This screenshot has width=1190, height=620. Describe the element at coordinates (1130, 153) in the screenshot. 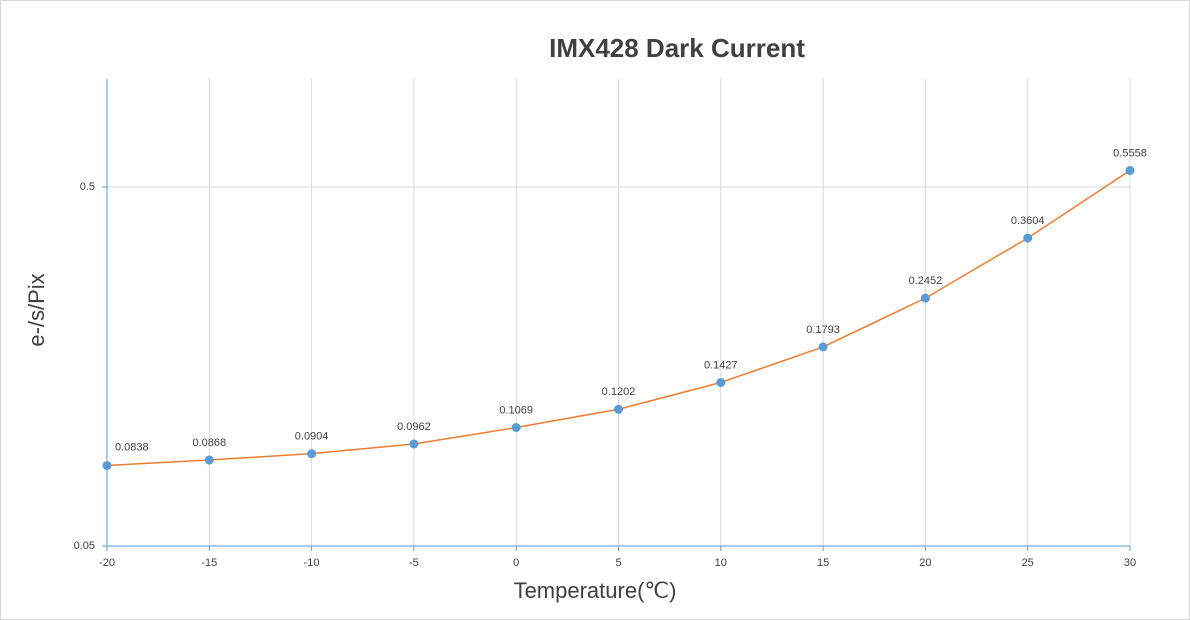

I see `data-label: 0.5558` at that location.